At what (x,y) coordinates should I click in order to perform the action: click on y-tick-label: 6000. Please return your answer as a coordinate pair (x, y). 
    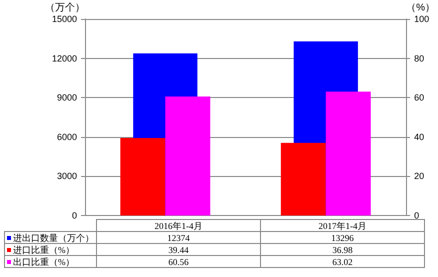
    Looking at the image, I should click on (66, 137).